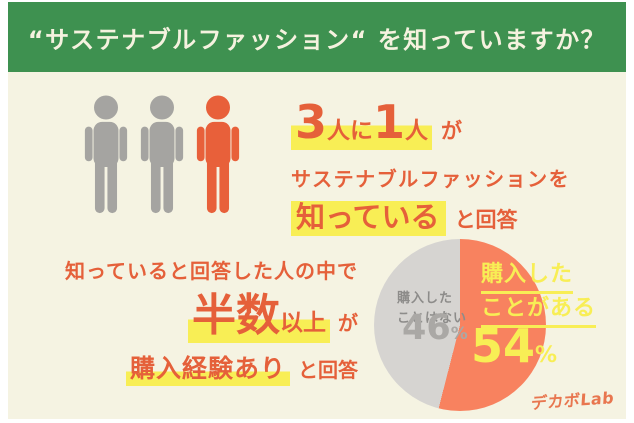 This screenshot has width=634, height=423. I want to click on awareness-verdict-line: 知っている と回答, so click(430, 218).